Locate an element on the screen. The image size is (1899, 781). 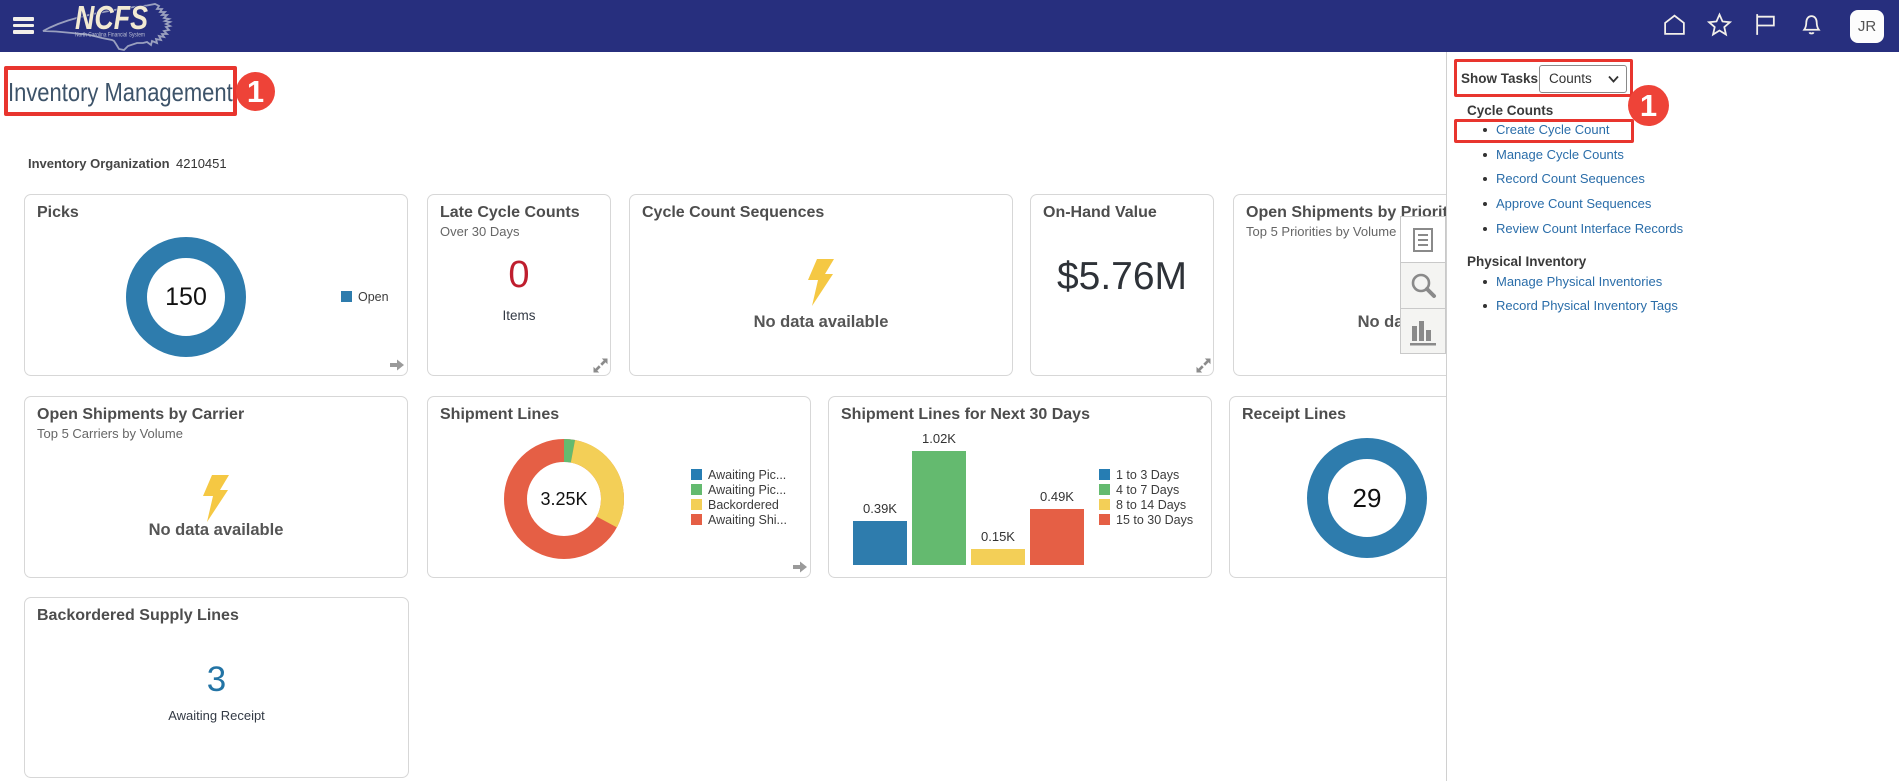
svg-text:North Carolina Financial Syste: North Carolina Financial System is located at coordinates (110, 36).